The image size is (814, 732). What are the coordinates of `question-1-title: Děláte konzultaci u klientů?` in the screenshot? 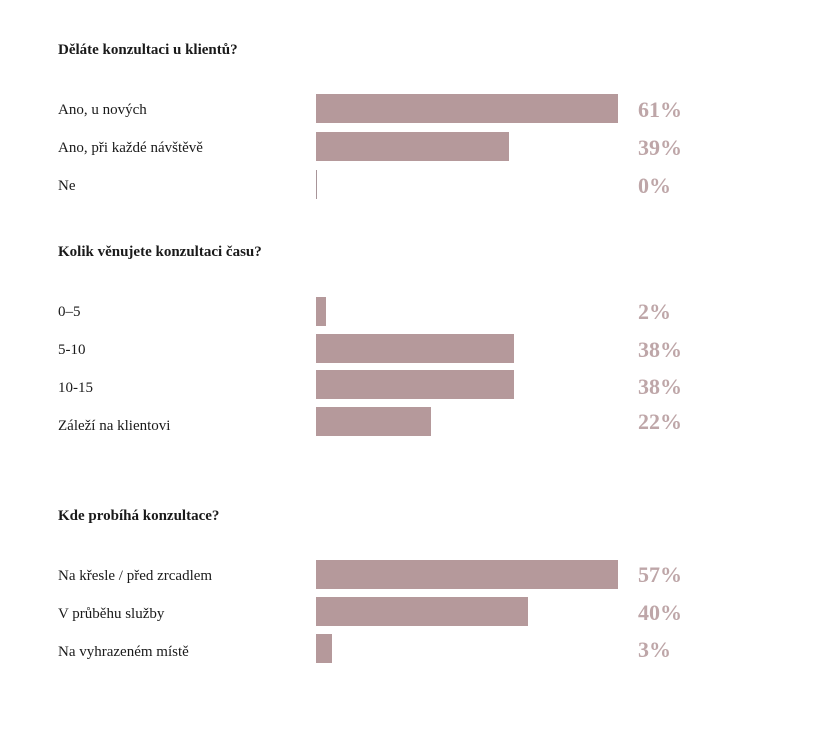 It's located at (148, 50).